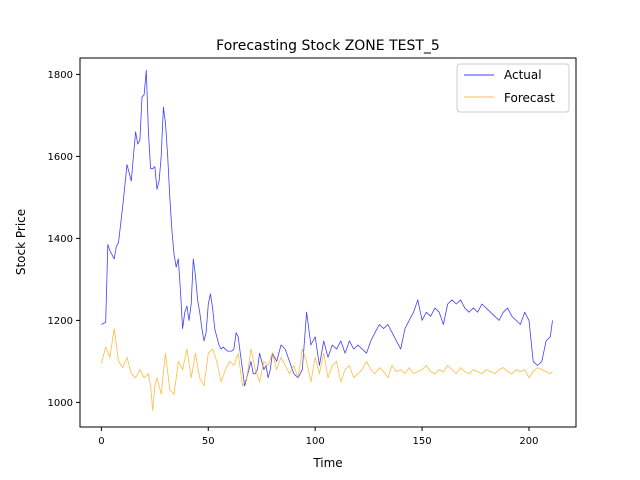 This screenshot has width=640, height=480. What do you see at coordinates (523, 75) in the screenshot?
I see `legend-label-actual: Actual` at bounding box center [523, 75].